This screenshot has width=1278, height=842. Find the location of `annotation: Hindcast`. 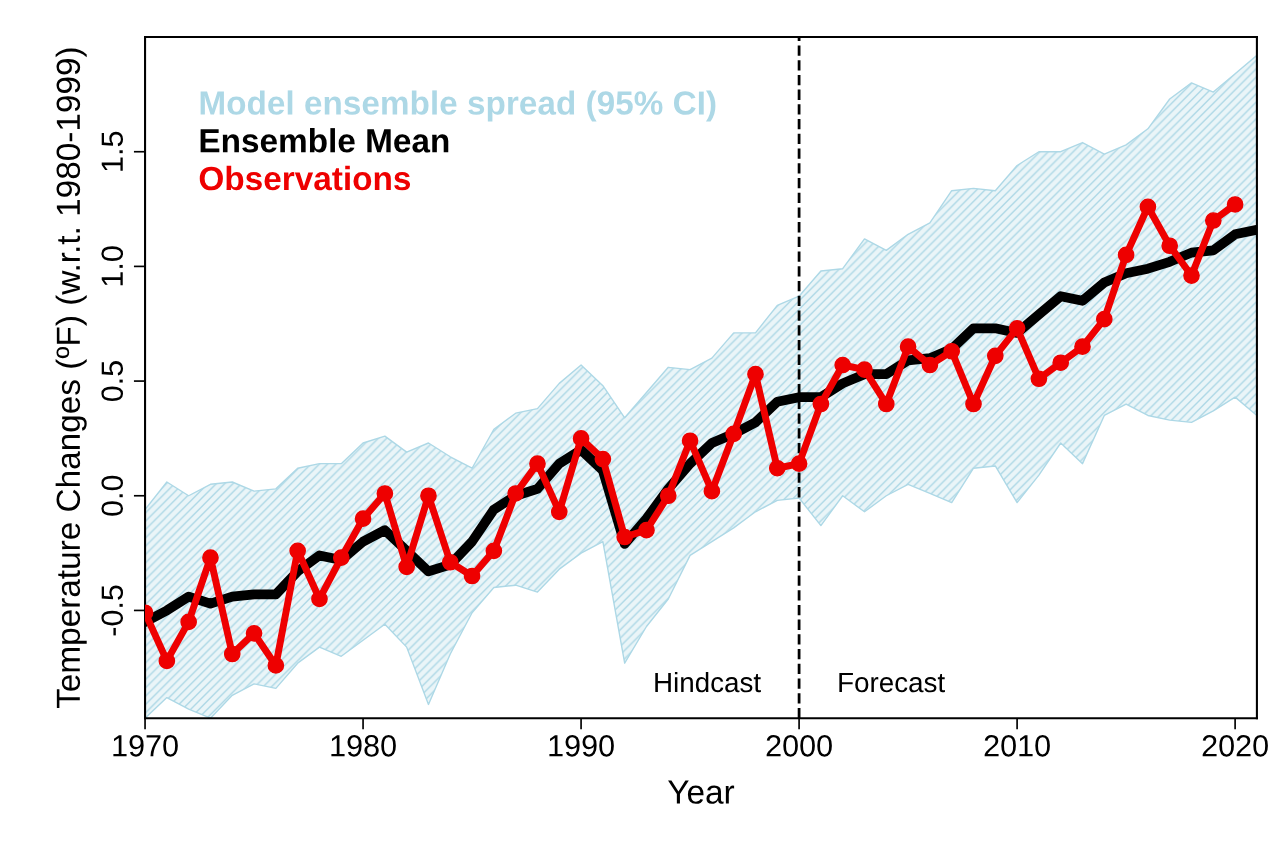

annotation: Hindcast is located at coordinates (708, 682).